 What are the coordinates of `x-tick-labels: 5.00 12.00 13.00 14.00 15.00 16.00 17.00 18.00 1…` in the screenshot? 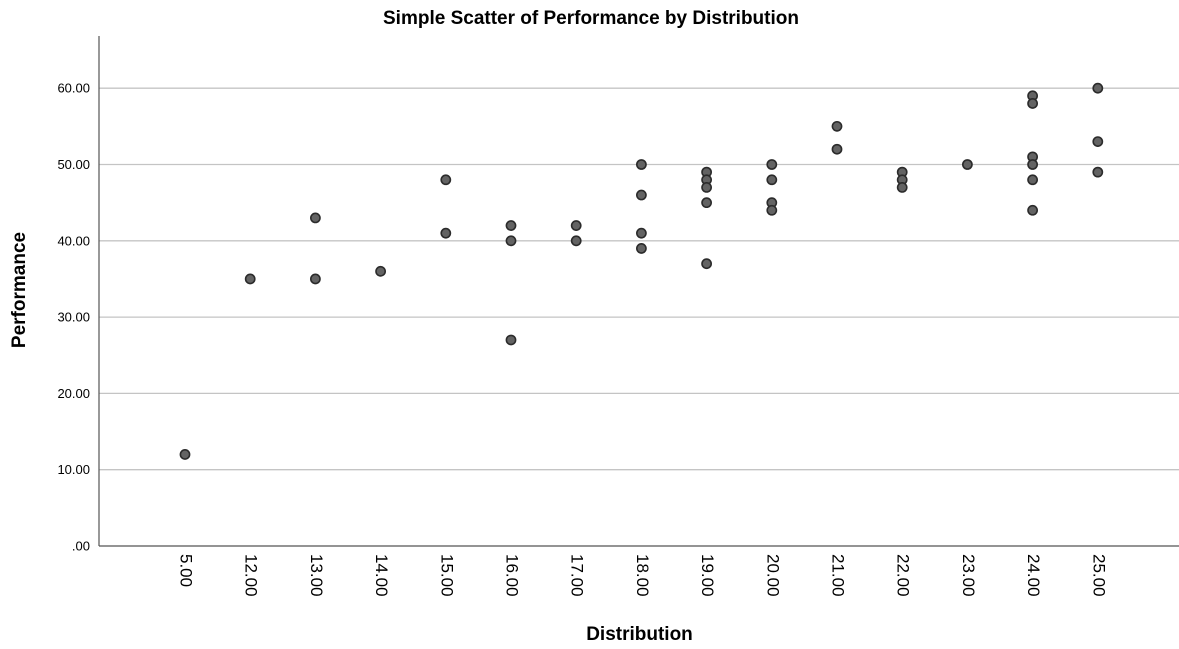 It's located at (643, 575).